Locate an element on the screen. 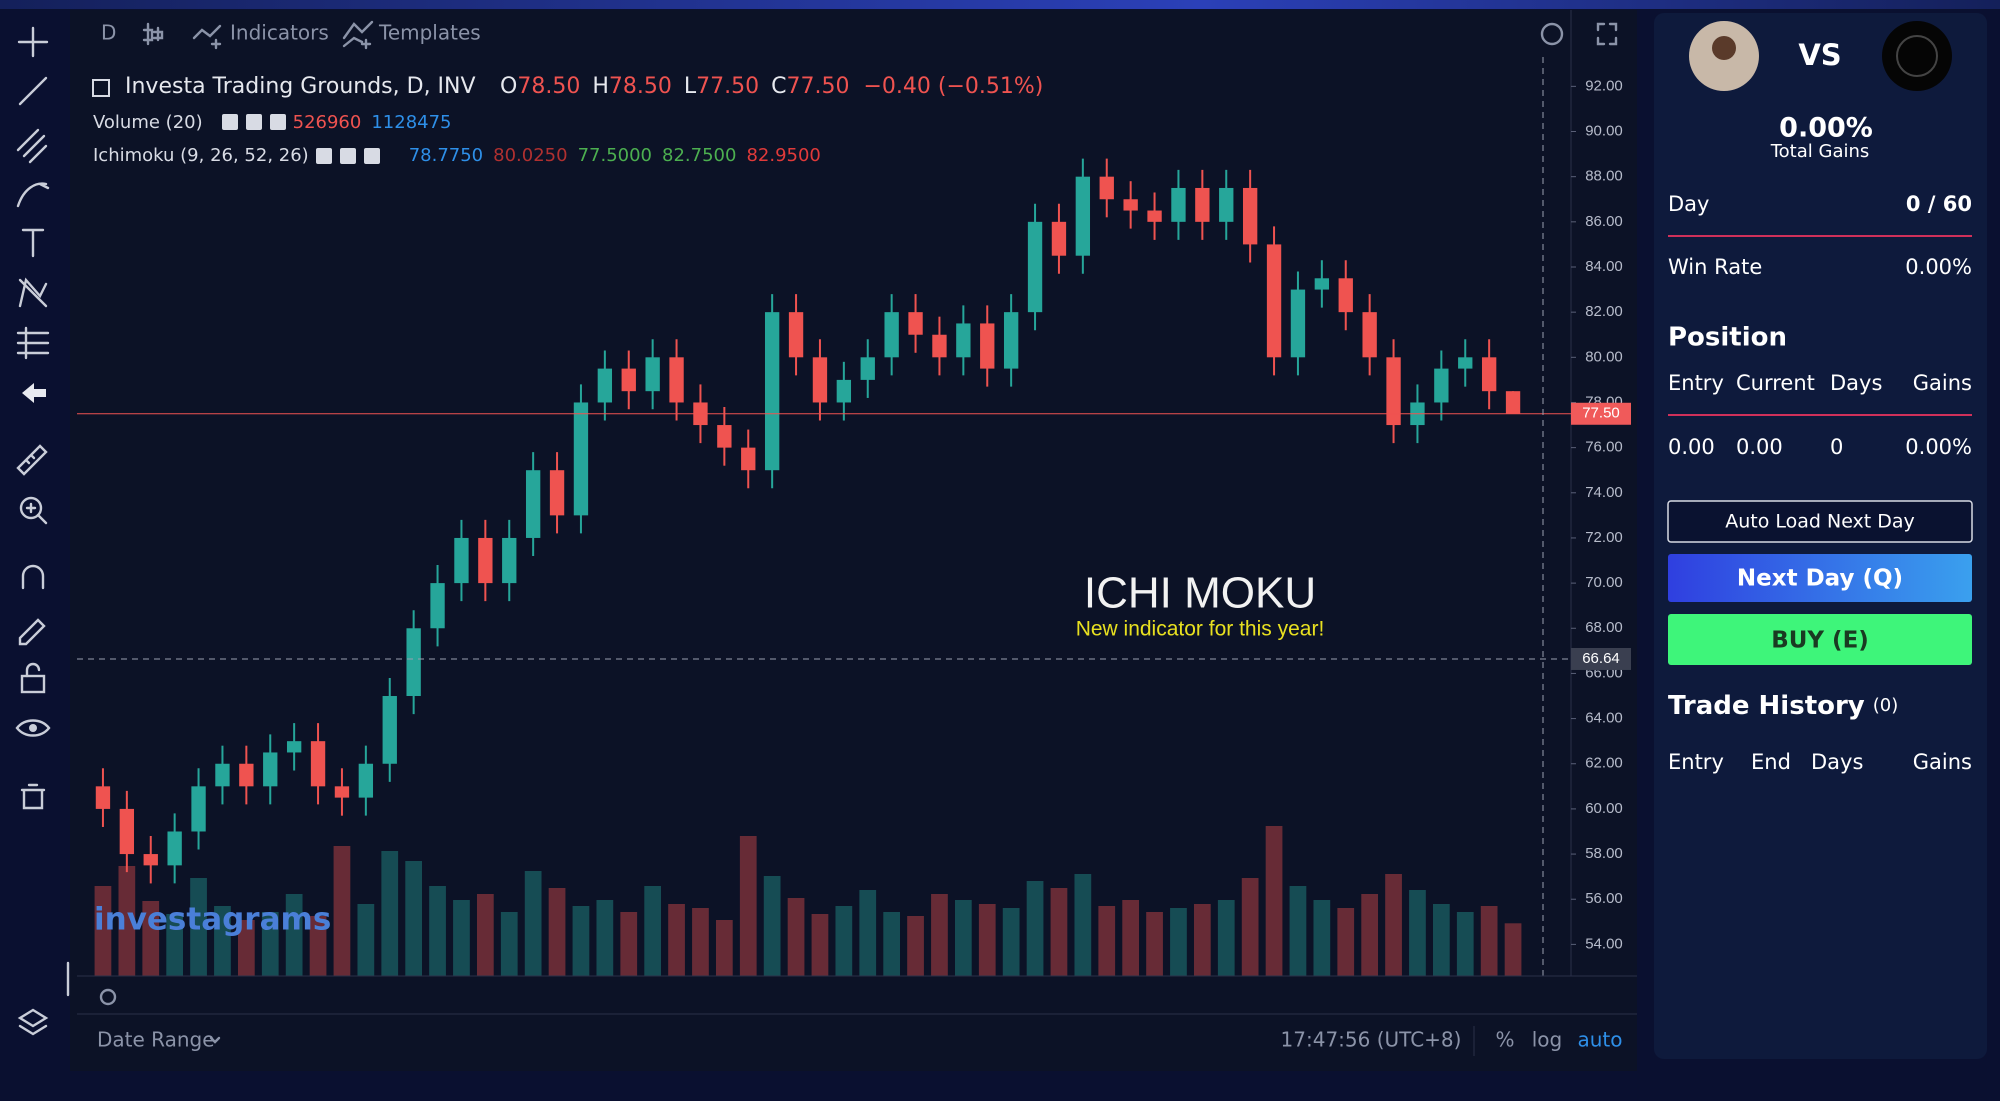 The height and width of the screenshot is (1101, 2000). position-header: Days is located at coordinates (1856, 383).